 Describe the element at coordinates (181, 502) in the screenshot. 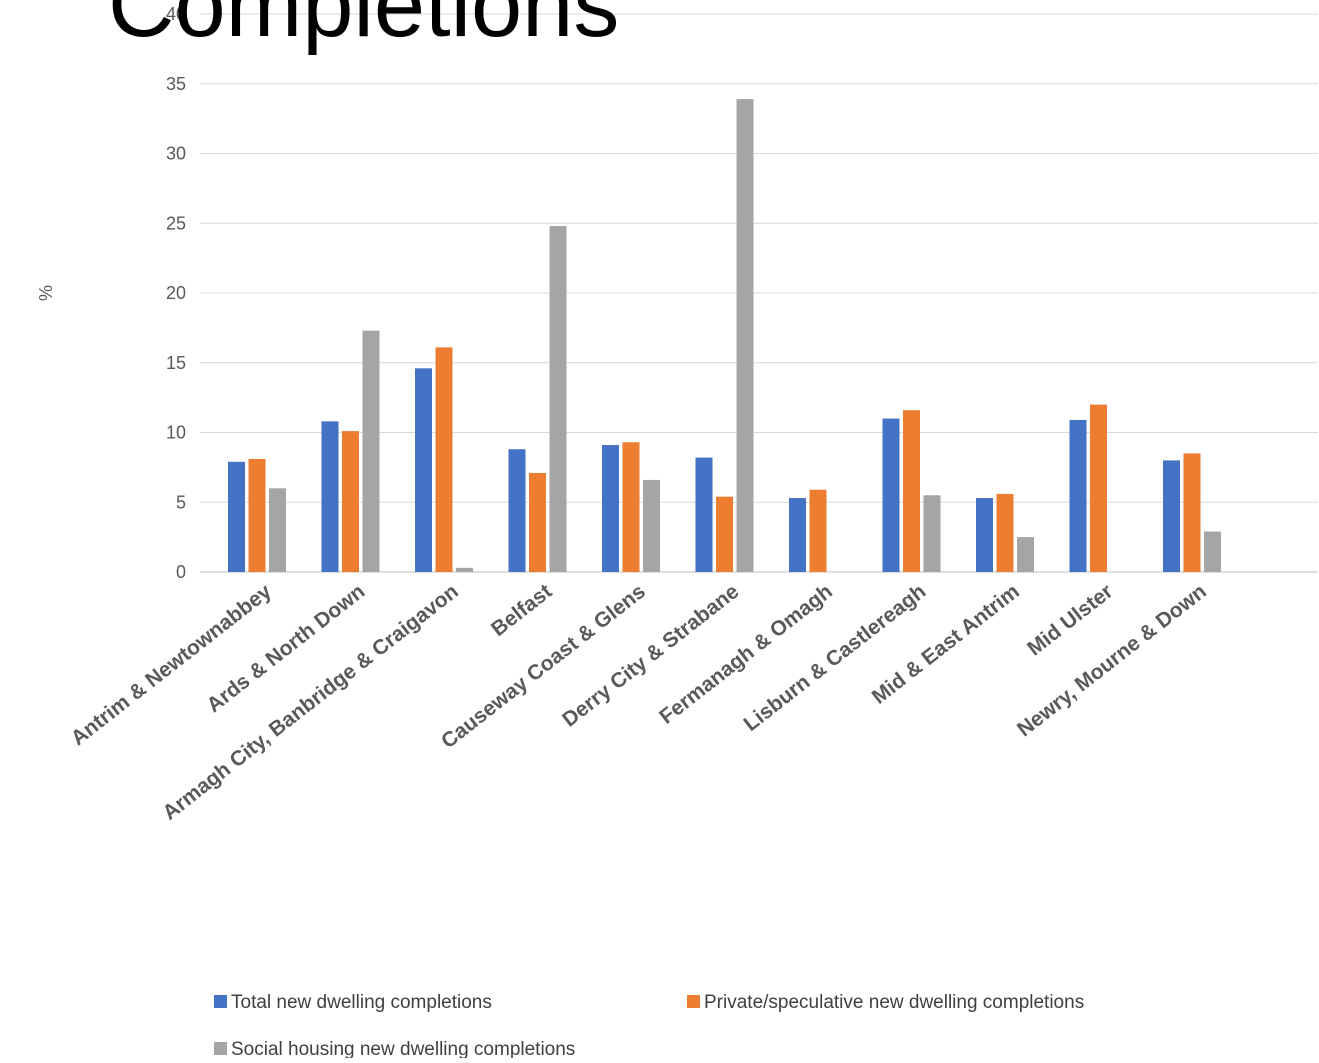

I see `y-tick-label: 5` at that location.